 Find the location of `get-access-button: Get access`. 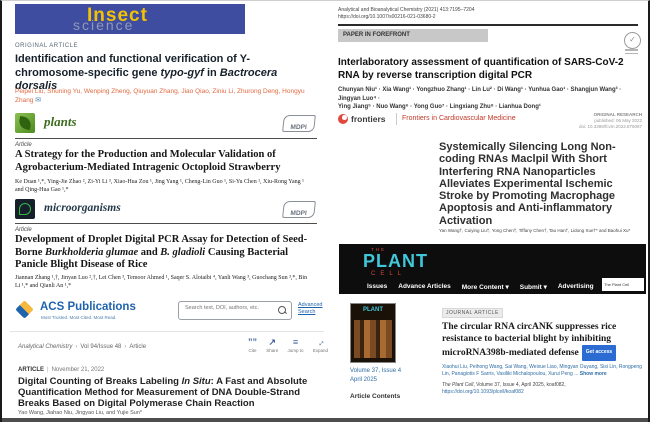

get-access-button: Get access is located at coordinates (599, 353).